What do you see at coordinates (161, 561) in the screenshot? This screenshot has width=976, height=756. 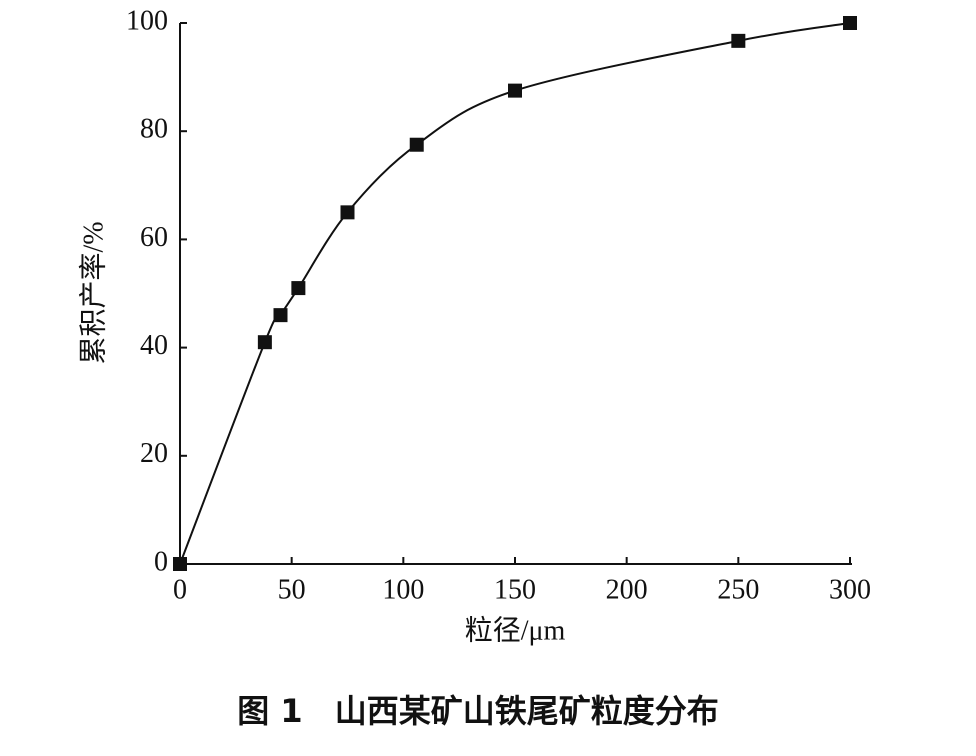 I see `y-tick-label: 0` at bounding box center [161, 561].